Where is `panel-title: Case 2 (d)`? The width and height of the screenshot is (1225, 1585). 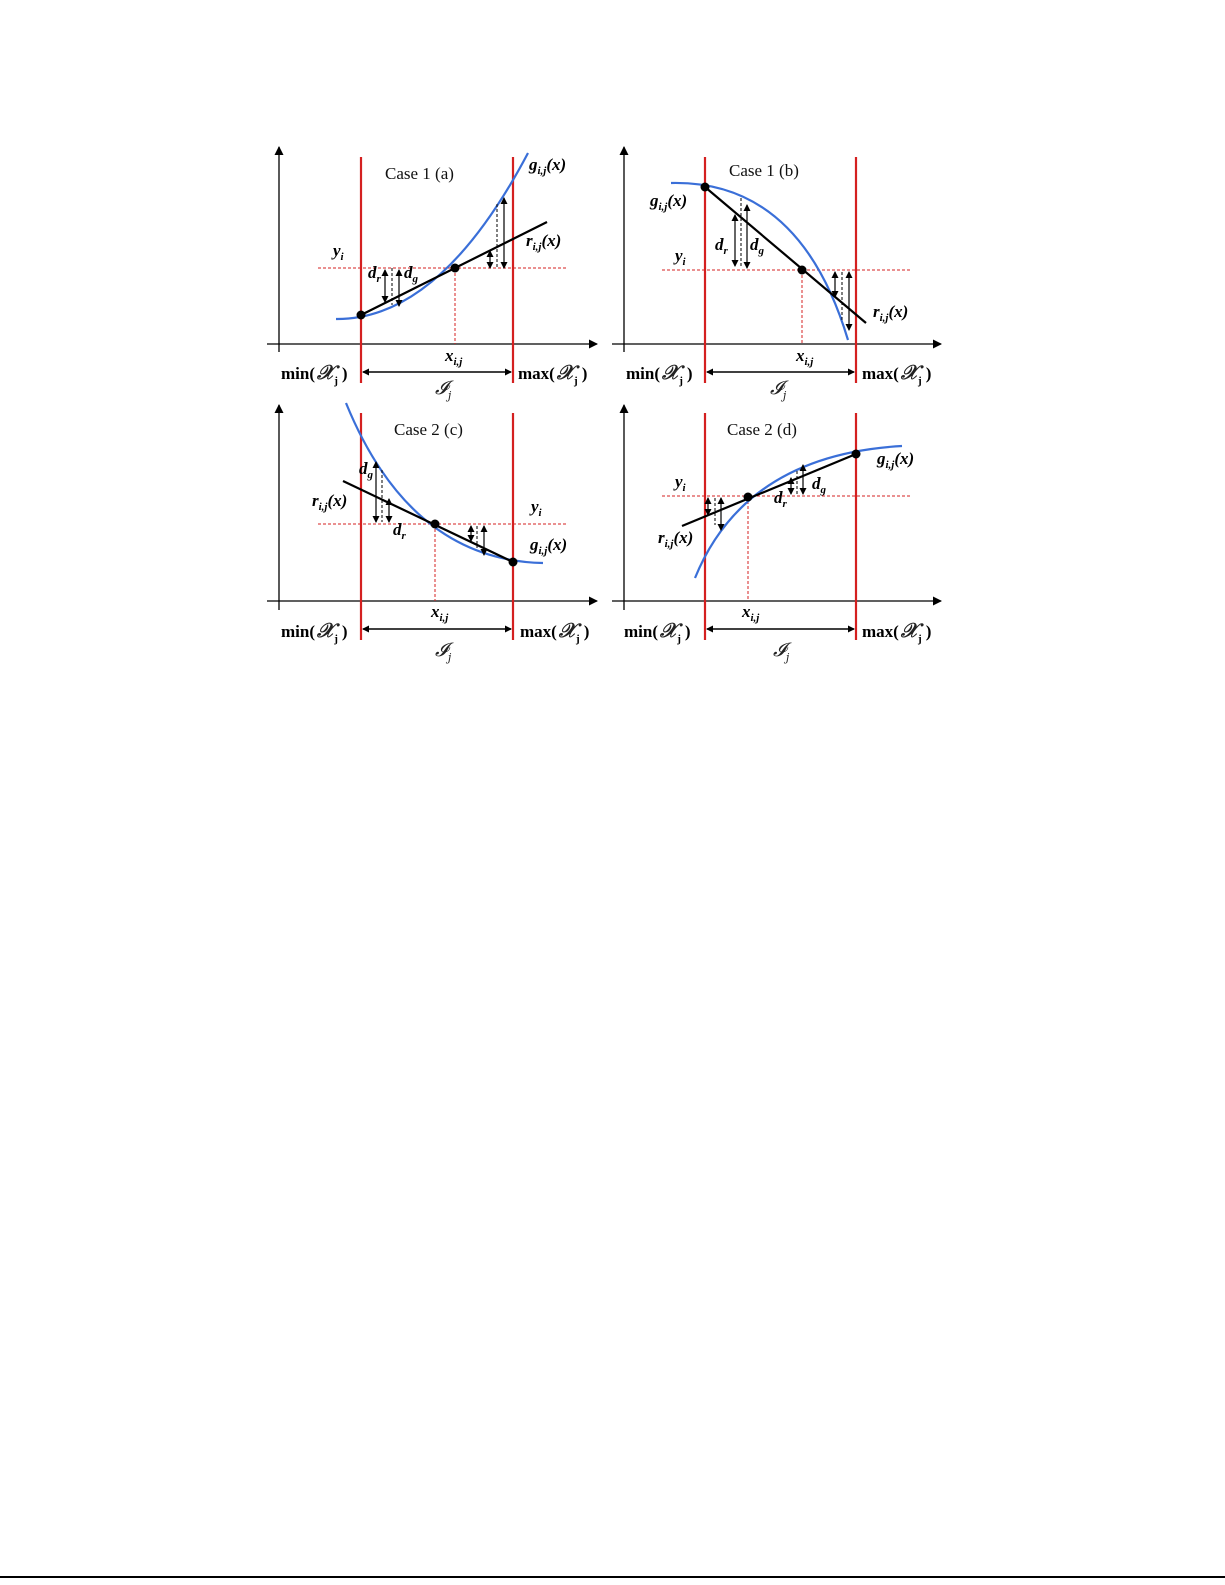 panel-title: Case 2 (d) is located at coordinates (762, 429).